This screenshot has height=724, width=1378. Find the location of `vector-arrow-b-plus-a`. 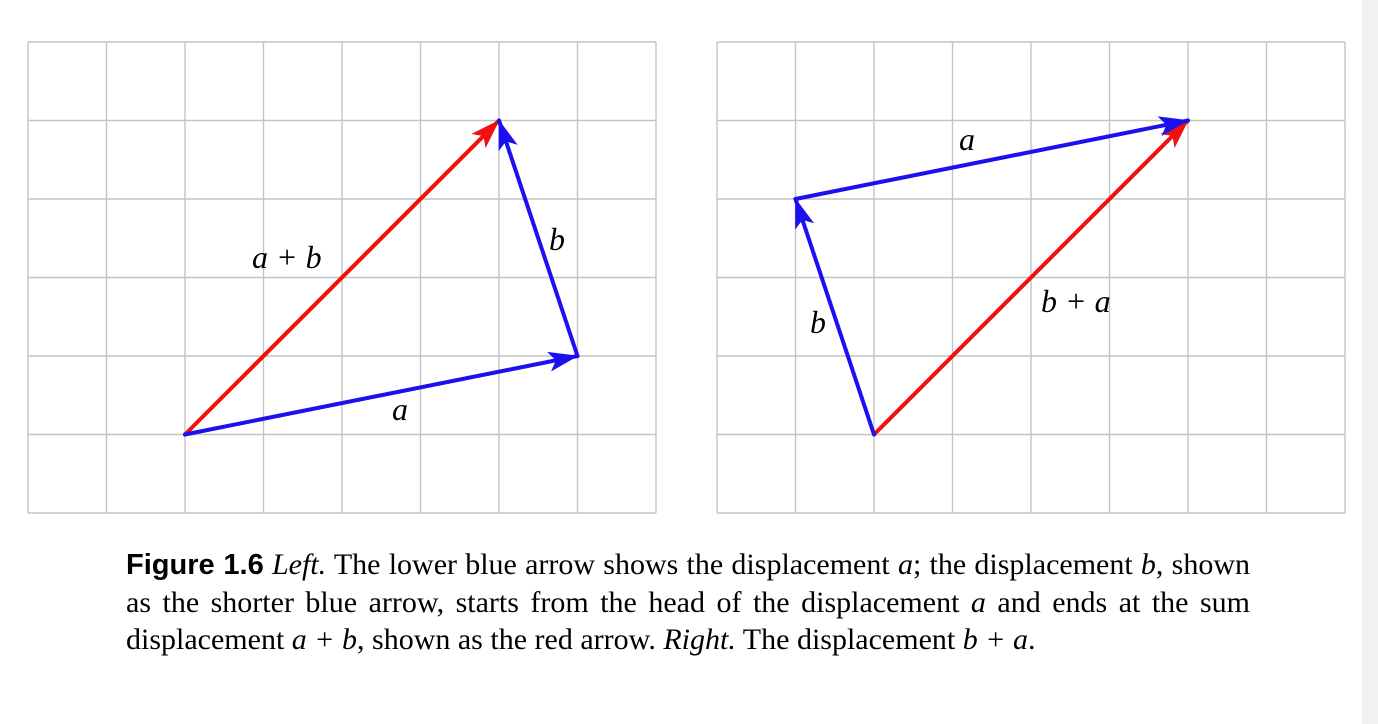

vector-arrow-b-plus-a is located at coordinates (1031, 277).